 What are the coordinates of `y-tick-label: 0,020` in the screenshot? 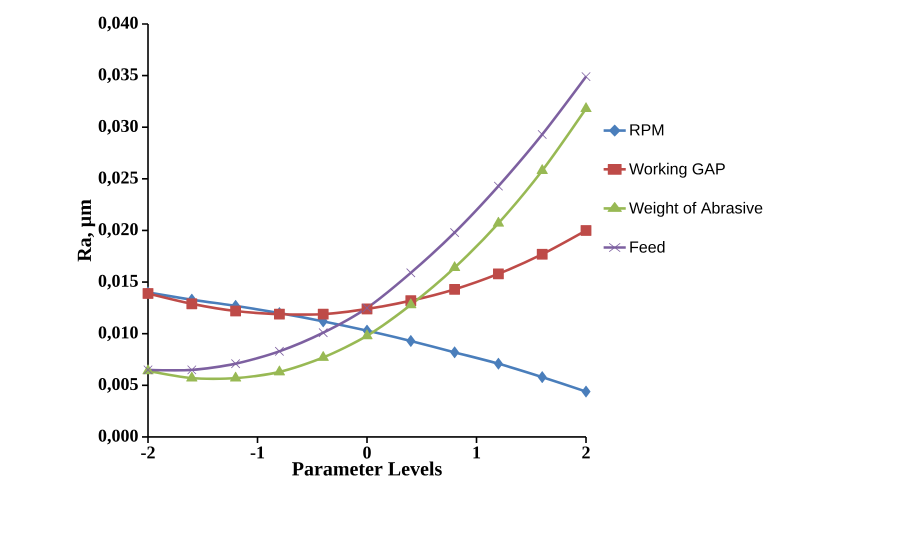 It's located at (118, 230).